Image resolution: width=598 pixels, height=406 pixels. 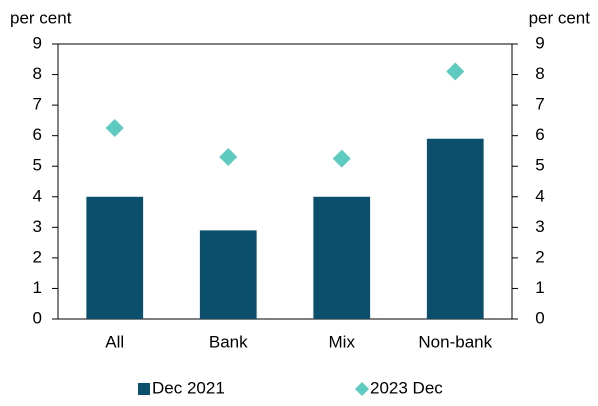 What do you see at coordinates (37, 104) in the screenshot?
I see `y-tick-label: 7` at bounding box center [37, 104].